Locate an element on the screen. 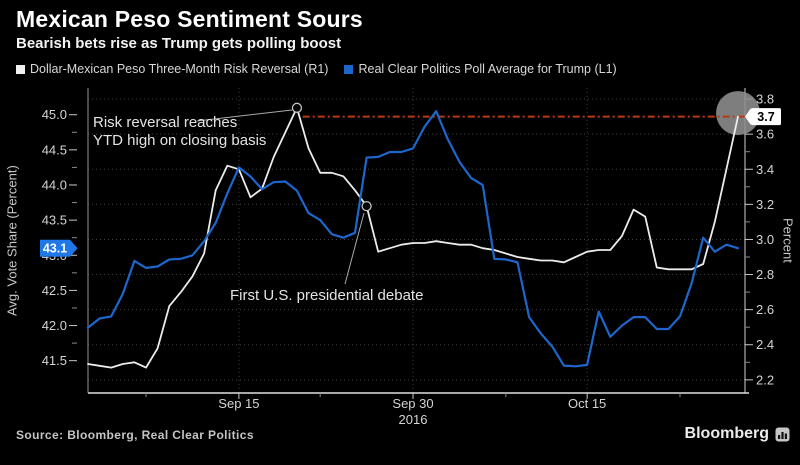 This screenshot has height=465, width=800. page-title: Mexican Peso Sentiment Sours is located at coordinates (189, 19).